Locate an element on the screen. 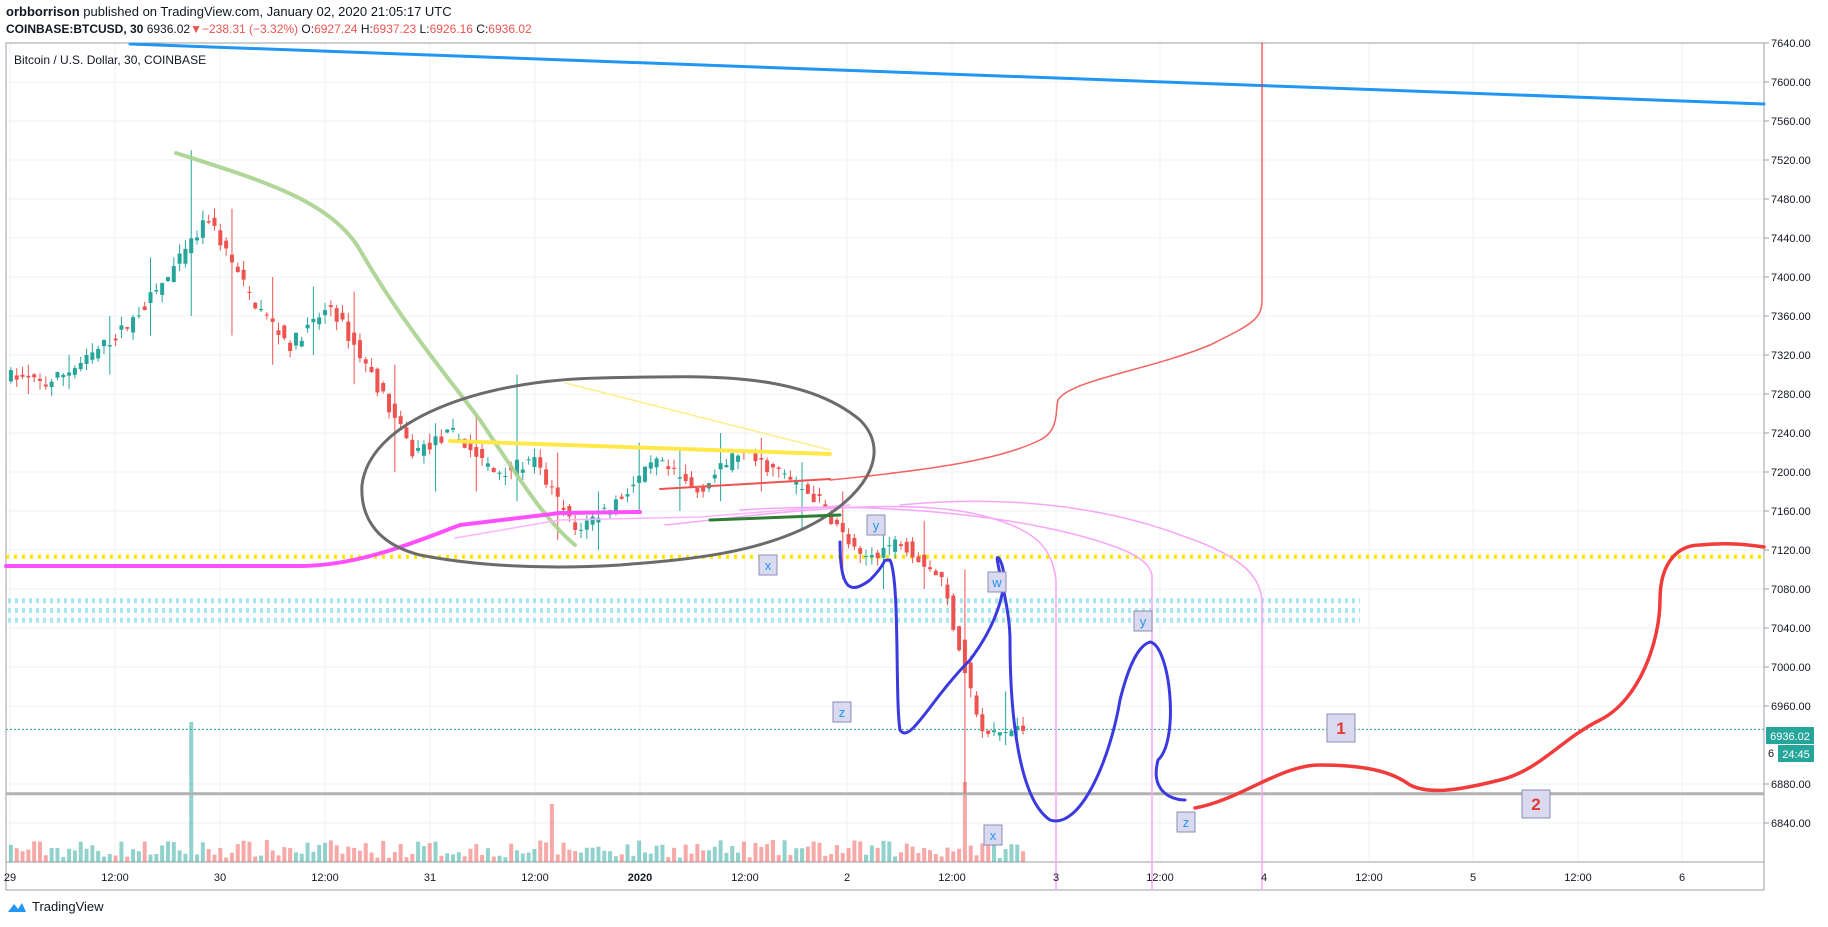 This screenshot has width=1828, height=927. footer-brand: TradingView is located at coordinates (68, 906).